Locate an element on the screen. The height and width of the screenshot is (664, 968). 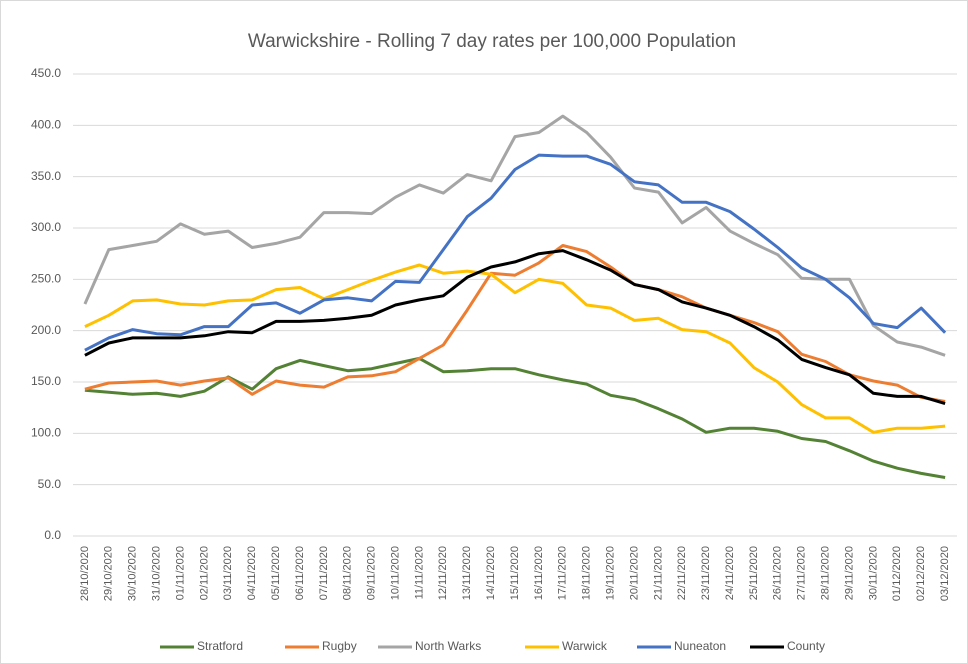
x-tick-label: 10/11/2020 is located at coordinates (395, 573).